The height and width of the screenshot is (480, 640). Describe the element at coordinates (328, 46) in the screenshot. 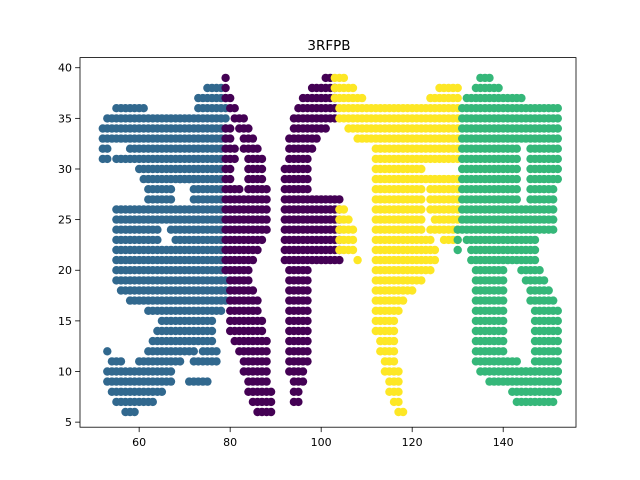

I see `chart-title: 3RFPB` at that location.